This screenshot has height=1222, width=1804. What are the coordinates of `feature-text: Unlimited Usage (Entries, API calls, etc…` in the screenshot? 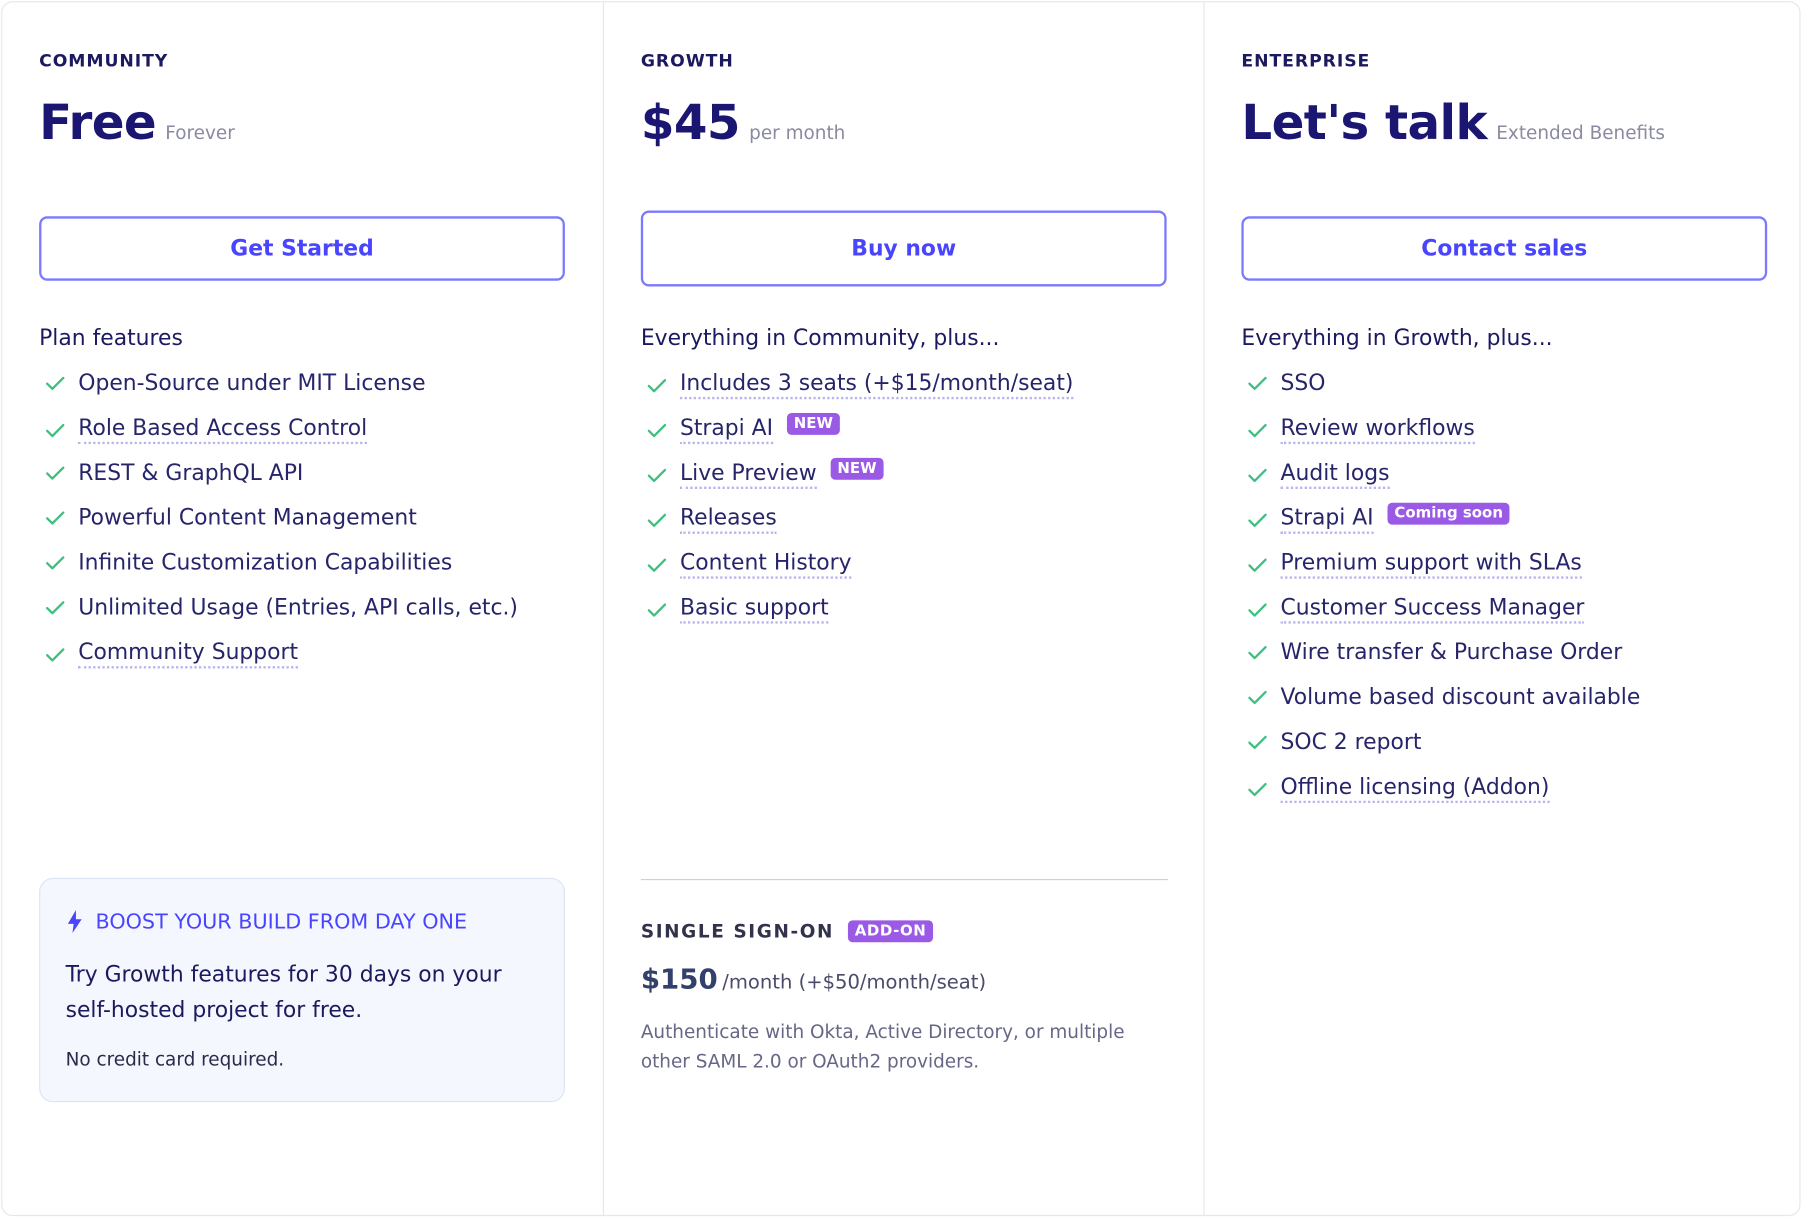 It's located at (298, 607).